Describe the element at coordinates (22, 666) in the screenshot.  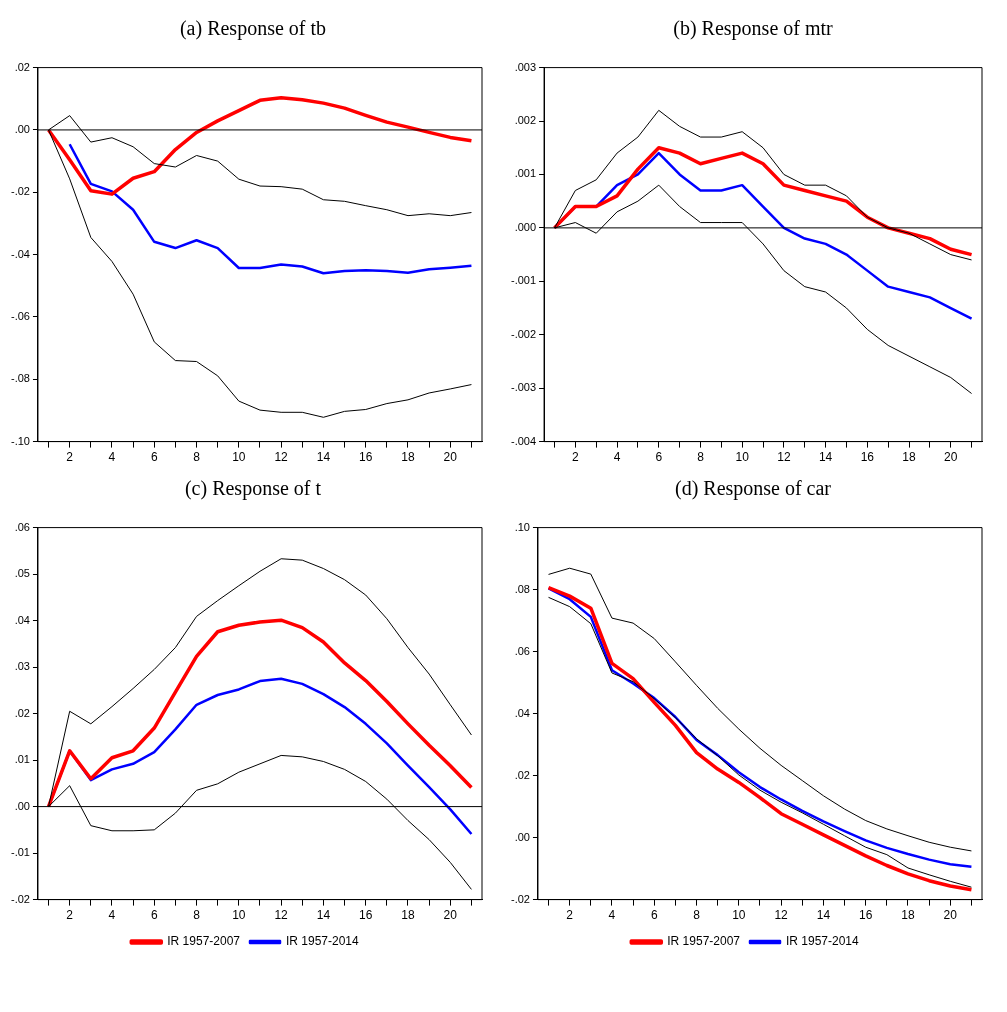
I see `y-tick-label: .03` at that location.